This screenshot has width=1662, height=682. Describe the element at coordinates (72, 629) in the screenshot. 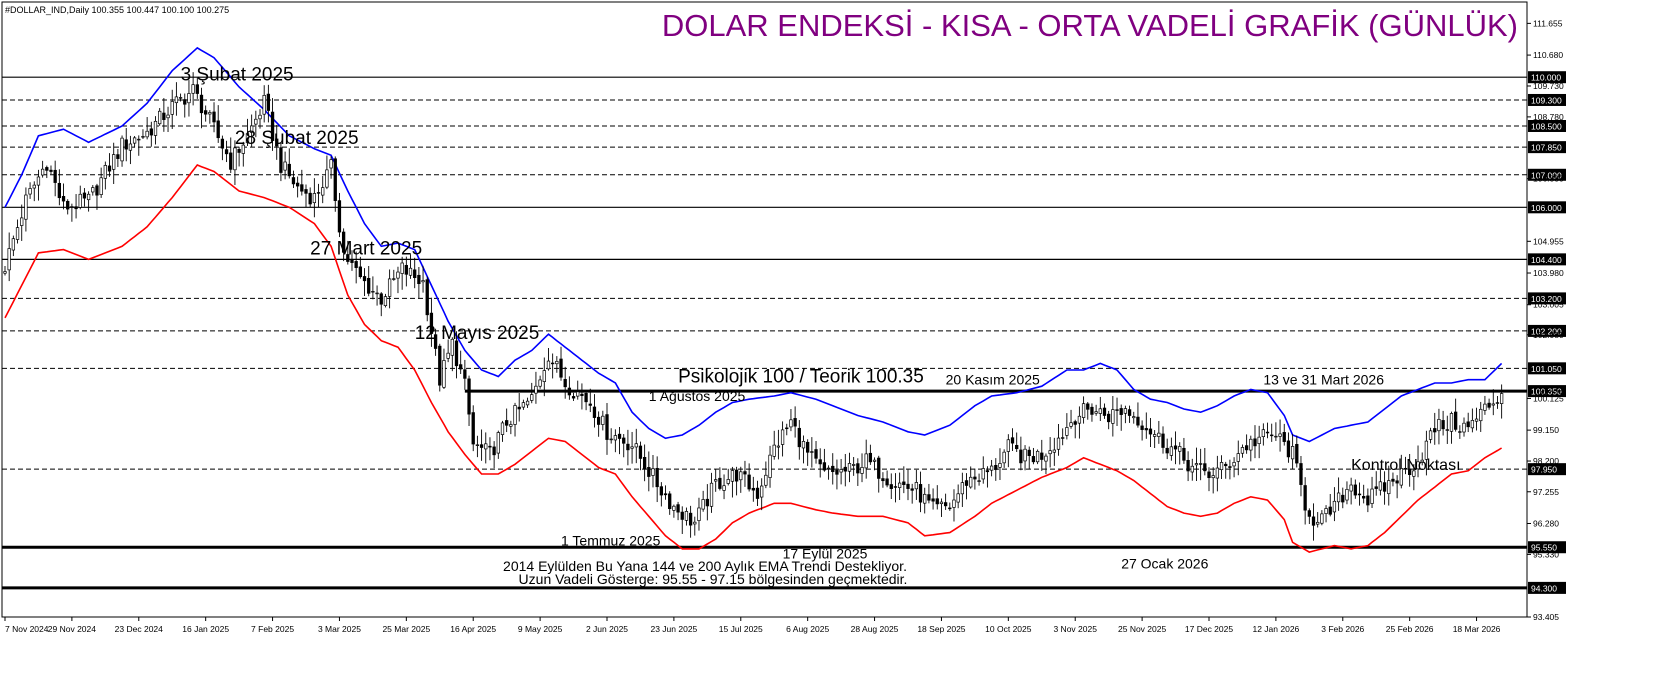

I see `x-tick-label-1: 29 Nov 2024` at that location.